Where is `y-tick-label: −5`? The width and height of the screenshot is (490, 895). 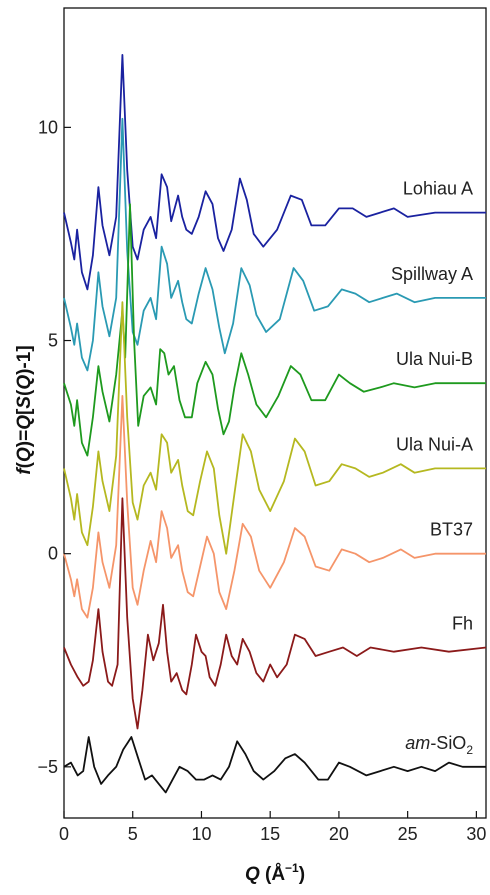
y-tick-label: −5 is located at coordinates (47, 767).